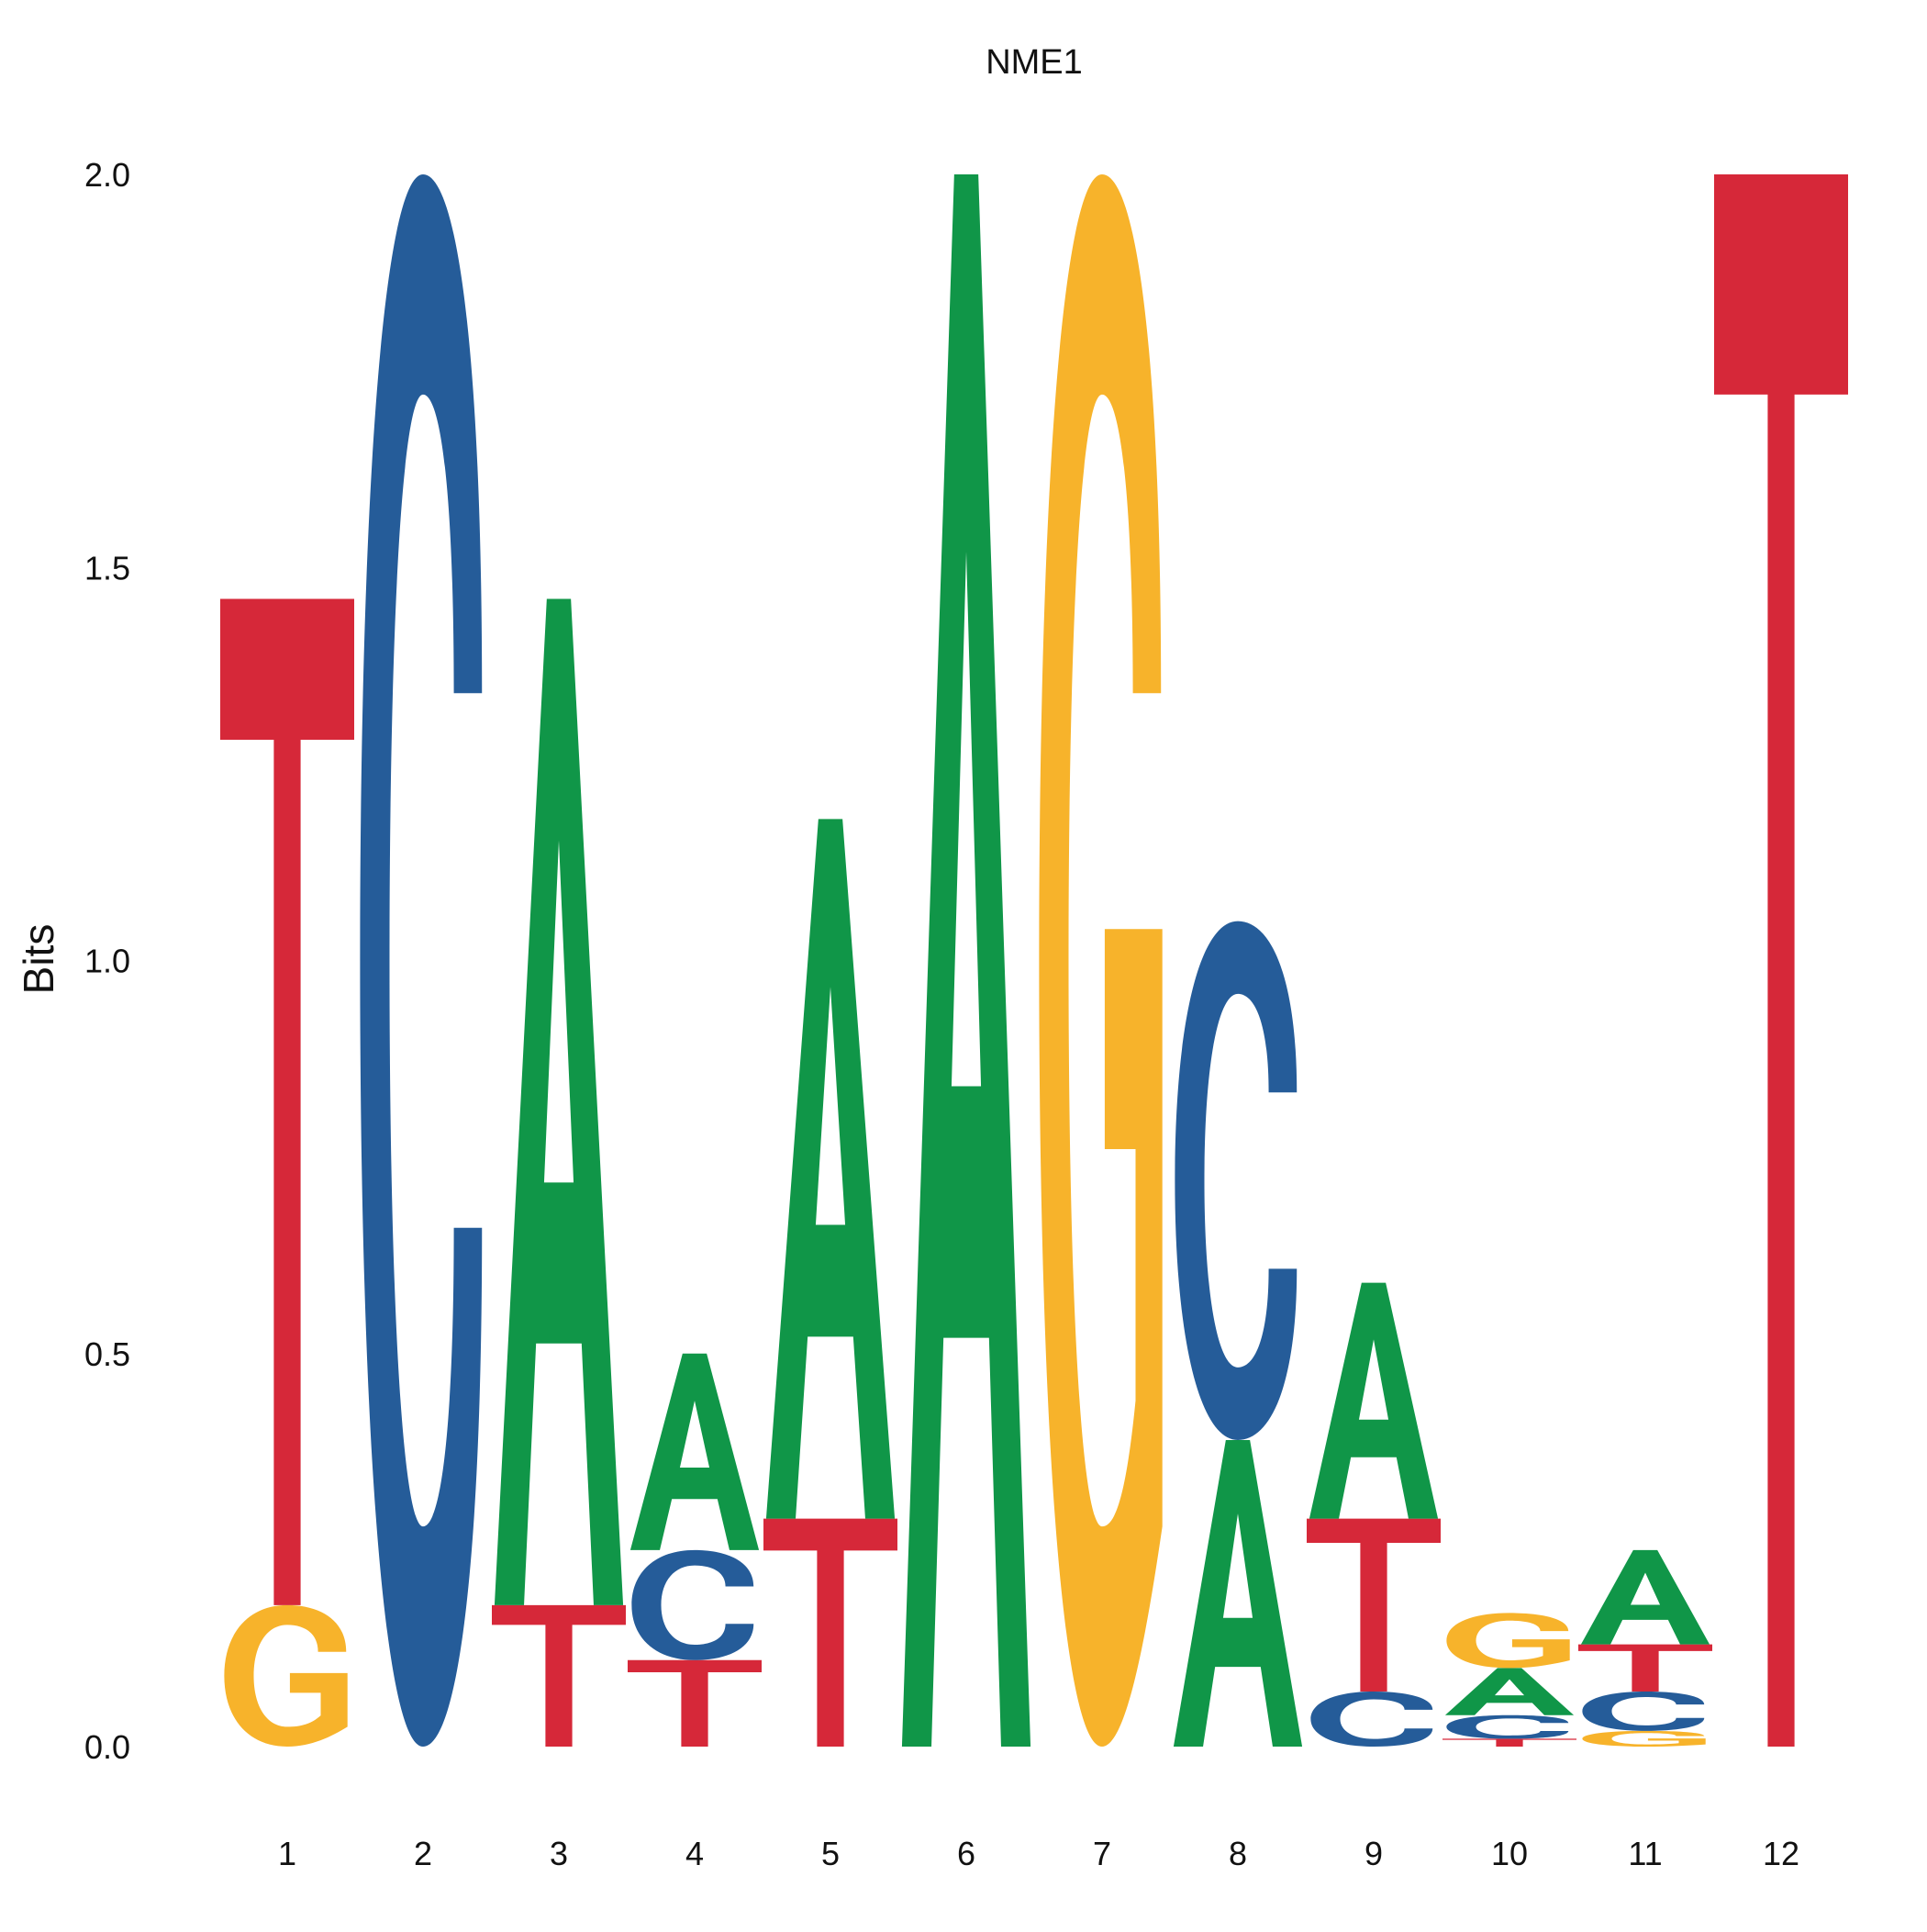 Image resolution: width=1927 pixels, height=1932 pixels. I want to click on y-axis-ticks: 0.0 0.5 1.0 1.5 2.0, so click(107, 961).